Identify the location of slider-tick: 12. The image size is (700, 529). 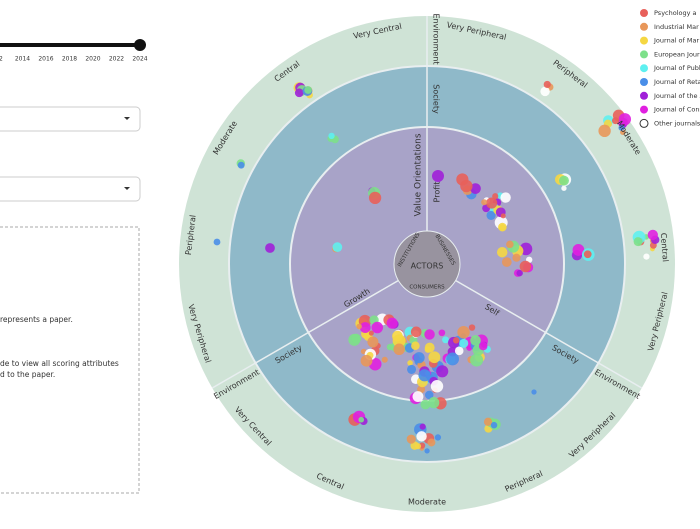
(1, 59).